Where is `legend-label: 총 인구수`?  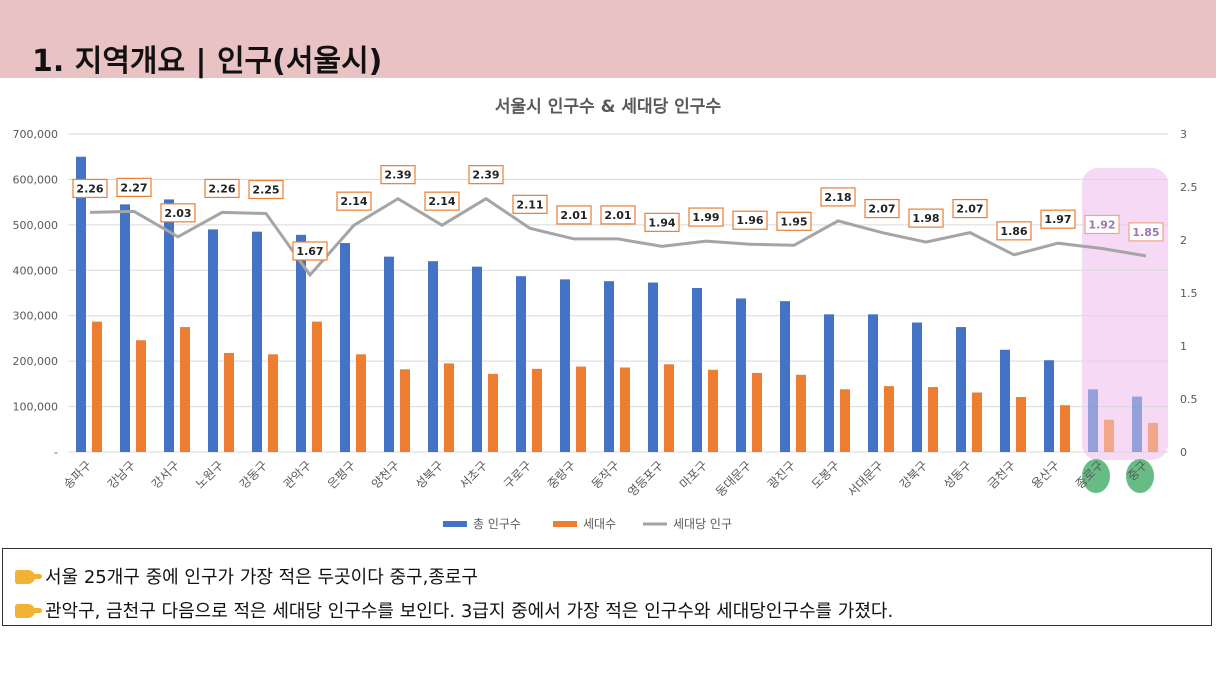
legend-label: 총 인구수 is located at coordinates (497, 524).